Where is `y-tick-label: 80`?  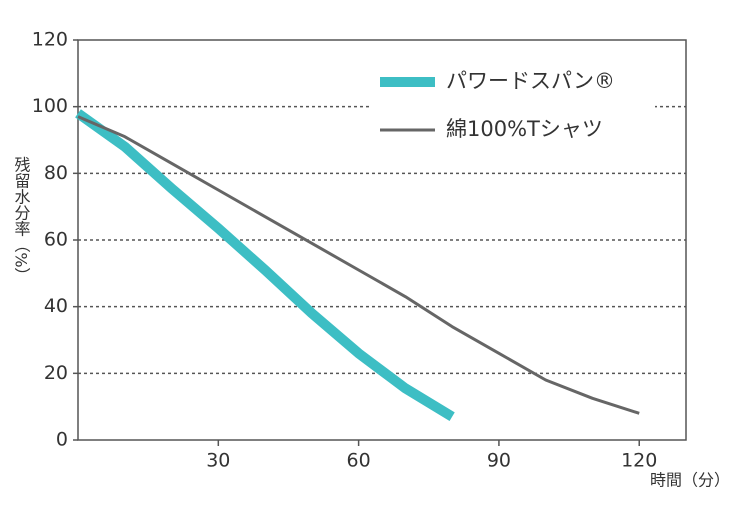 y-tick-label: 80 is located at coordinates (56, 173).